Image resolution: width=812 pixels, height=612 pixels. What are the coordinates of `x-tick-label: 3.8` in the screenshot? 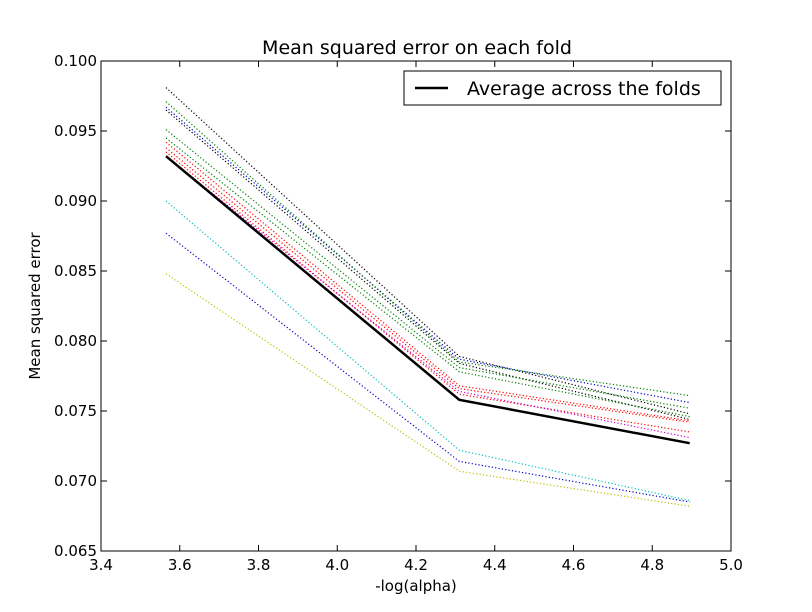 It's located at (259, 565).